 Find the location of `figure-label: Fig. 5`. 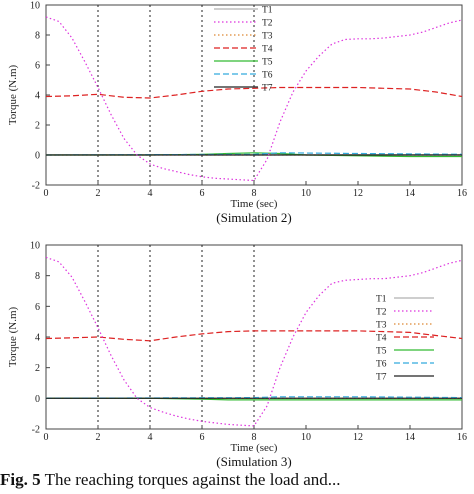

figure-label: Fig. 5 is located at coordinates (20, 479).